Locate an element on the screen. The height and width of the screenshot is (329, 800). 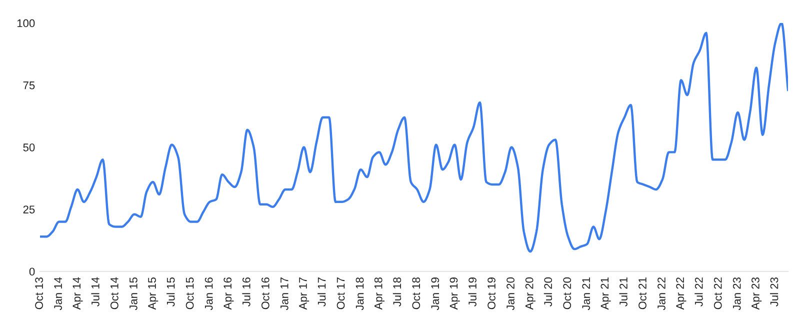
x-tick-label: Oct 17 is located at coordinates (340, 294).